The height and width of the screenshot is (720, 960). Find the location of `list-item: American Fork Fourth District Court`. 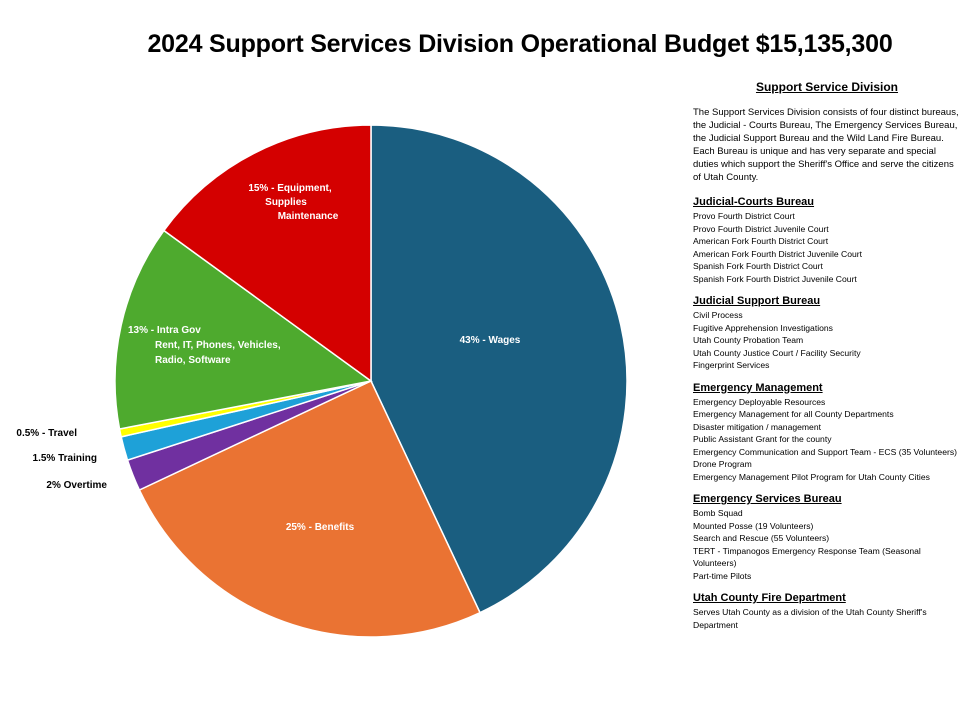

list-item: American Fork Fourth District Court is located at coordinates (761, 241).